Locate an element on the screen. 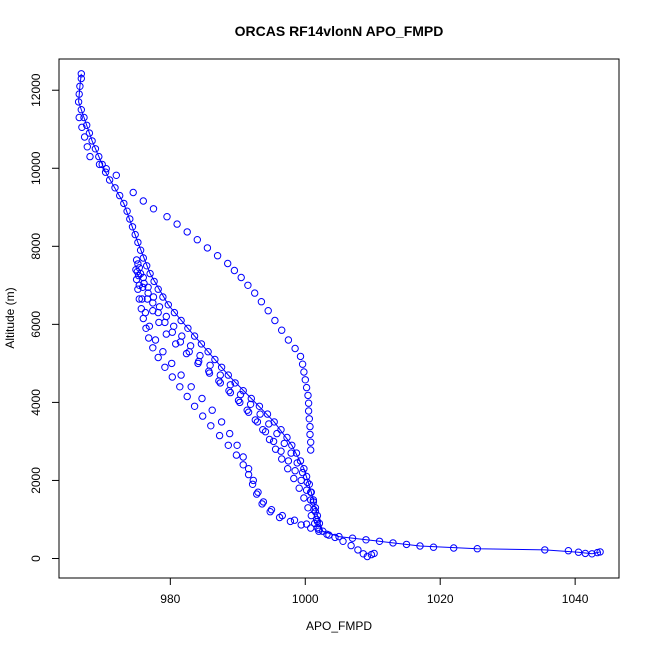 The image size is (650, 650). y-tick-label: 12000 is located at coordinates (36, 90).